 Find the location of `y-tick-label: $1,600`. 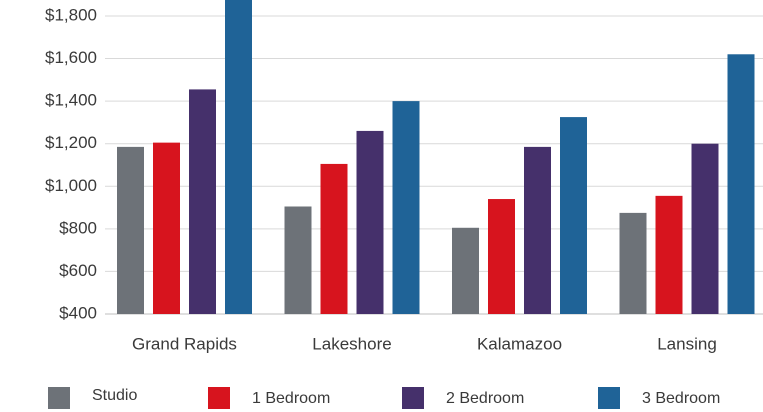

y-tick-label: $1,600 is located at coordinates (71, 57).